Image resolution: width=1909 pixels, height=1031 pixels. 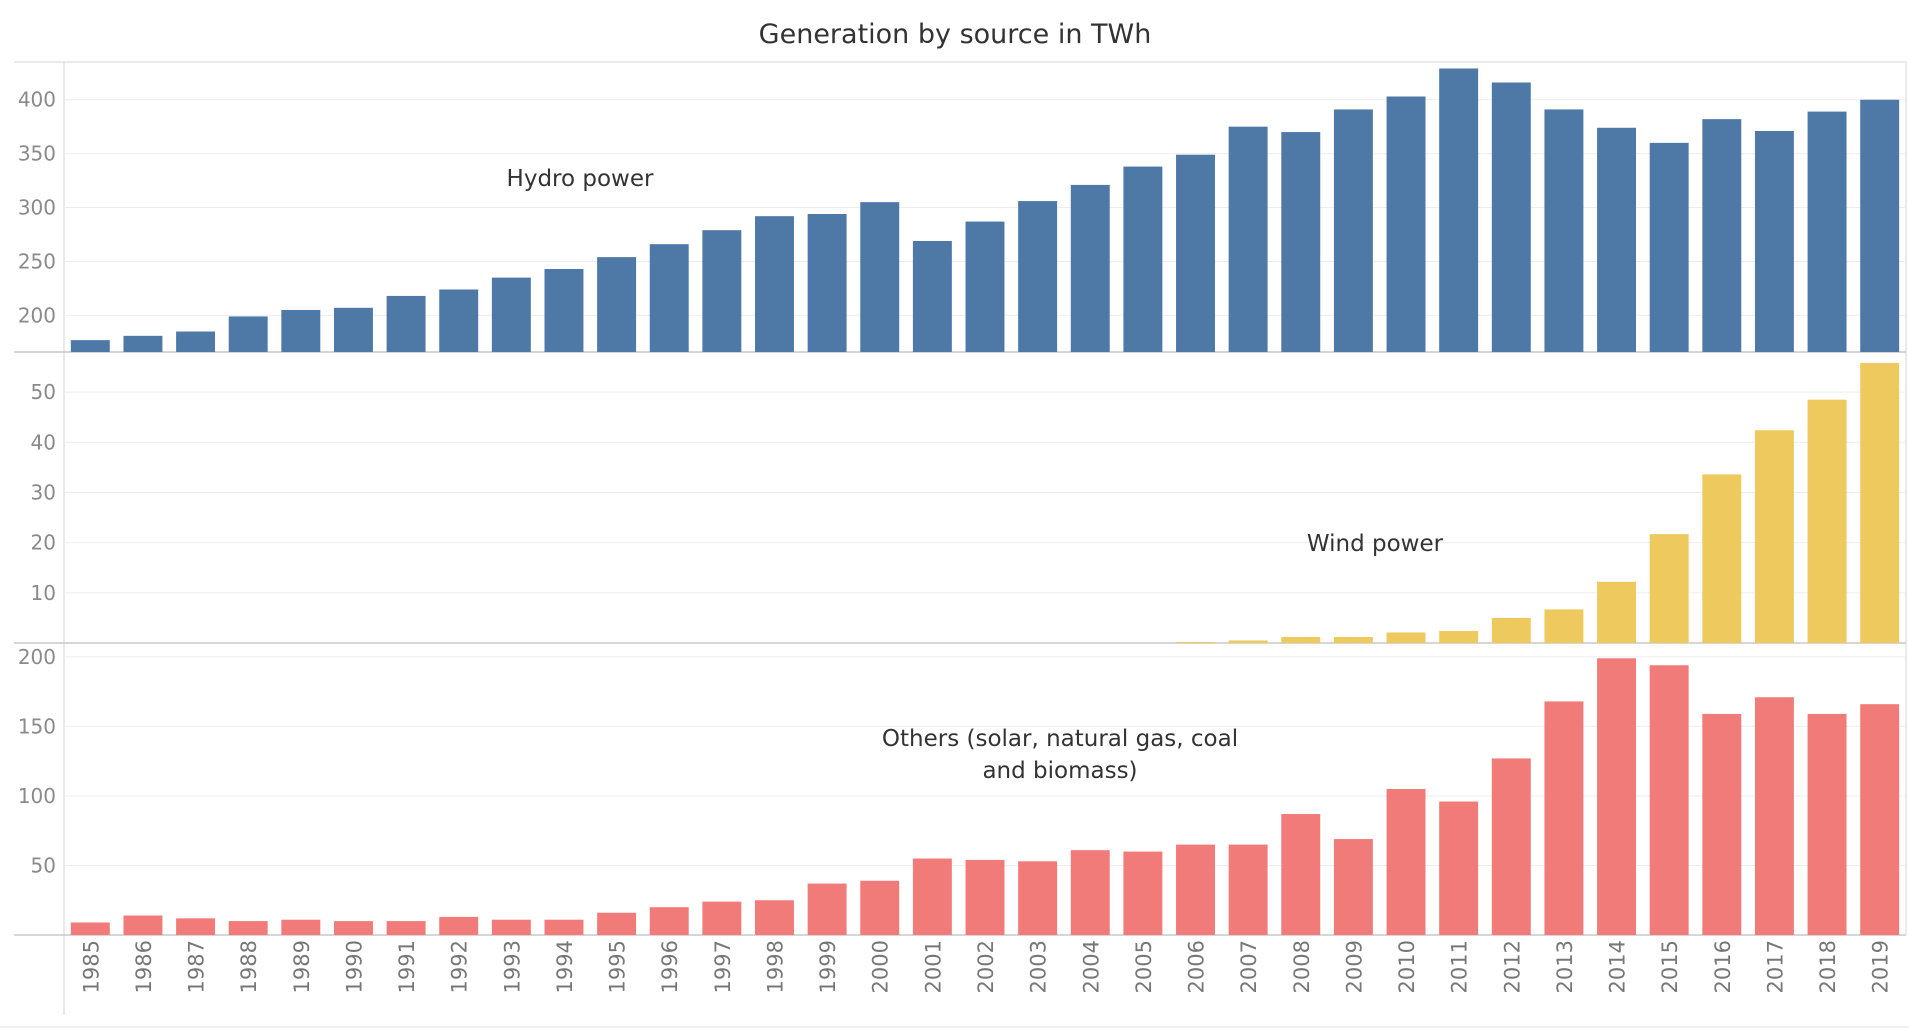 What do you see at coordinates (1723, 966) in the screenshot?
I see `x-tick-label: 2016` at bounding box center [1723, 966].